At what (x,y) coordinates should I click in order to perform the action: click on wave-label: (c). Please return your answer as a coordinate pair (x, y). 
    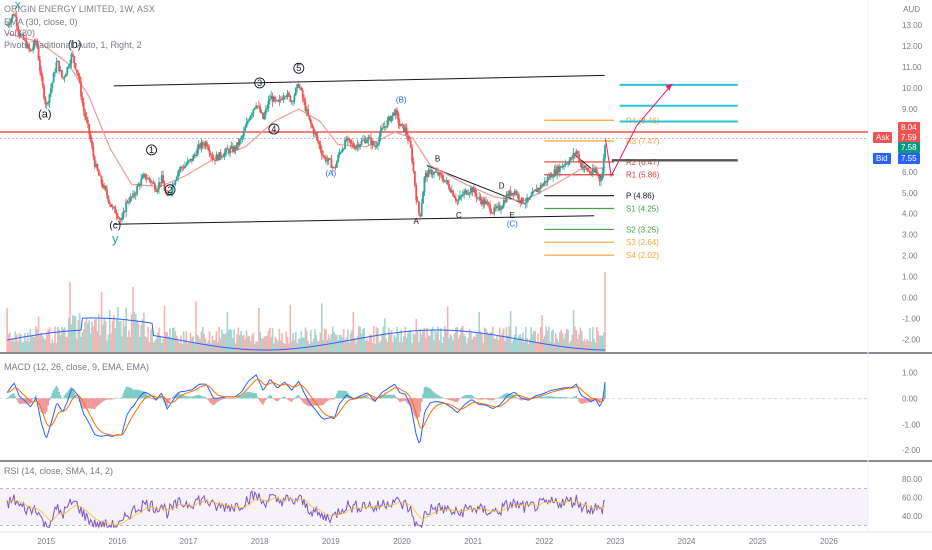
    Looking at the image, I should click on (115, 225).